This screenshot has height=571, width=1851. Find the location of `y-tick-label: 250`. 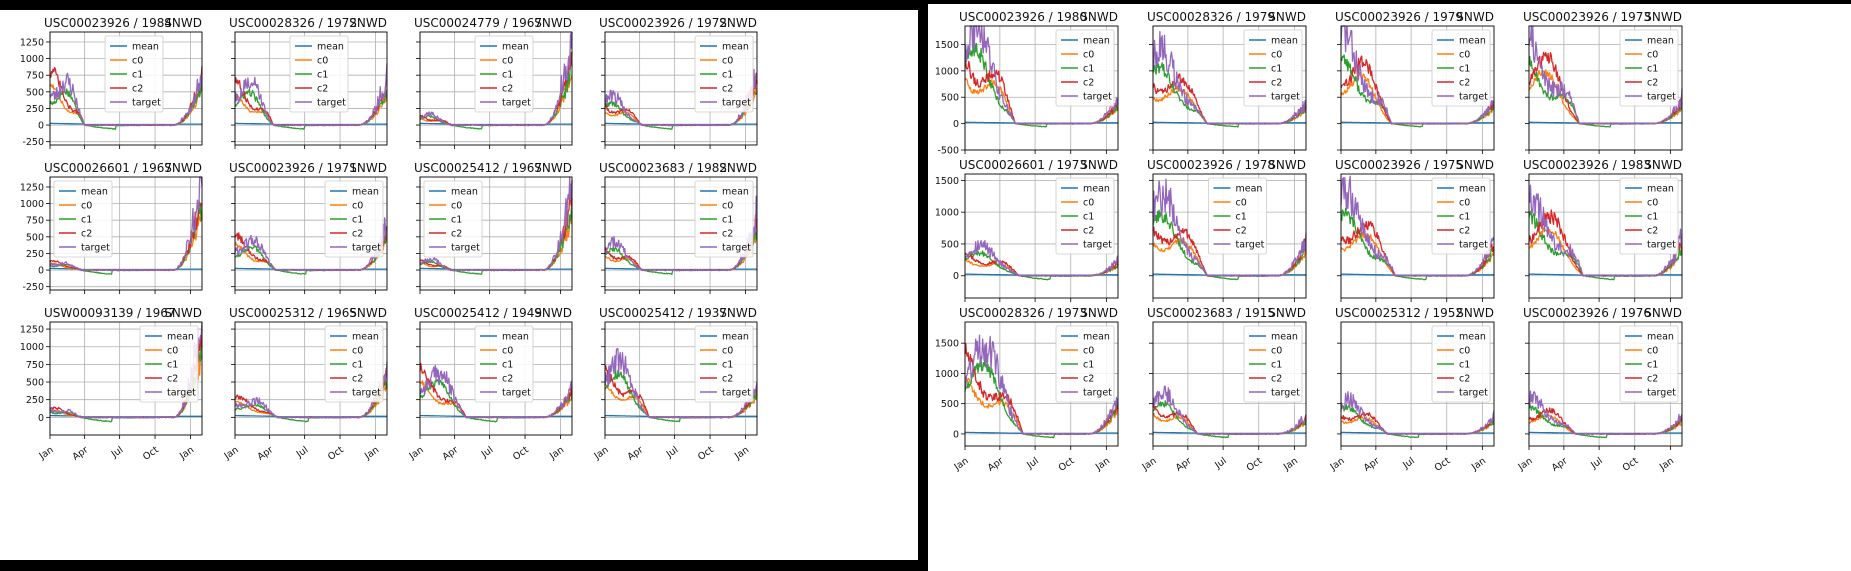

y-tick-label: 250 is located at coordinates (35, 109).